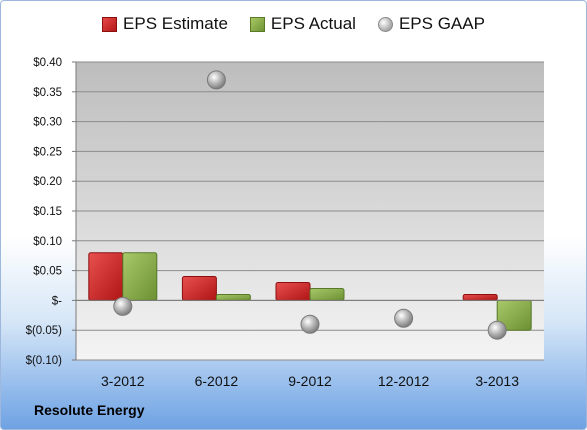  What do you see at coordinates (497, 381) in the screenshot?
I see `x-tick-label: 3-2013` at bounding box center [497, 381].